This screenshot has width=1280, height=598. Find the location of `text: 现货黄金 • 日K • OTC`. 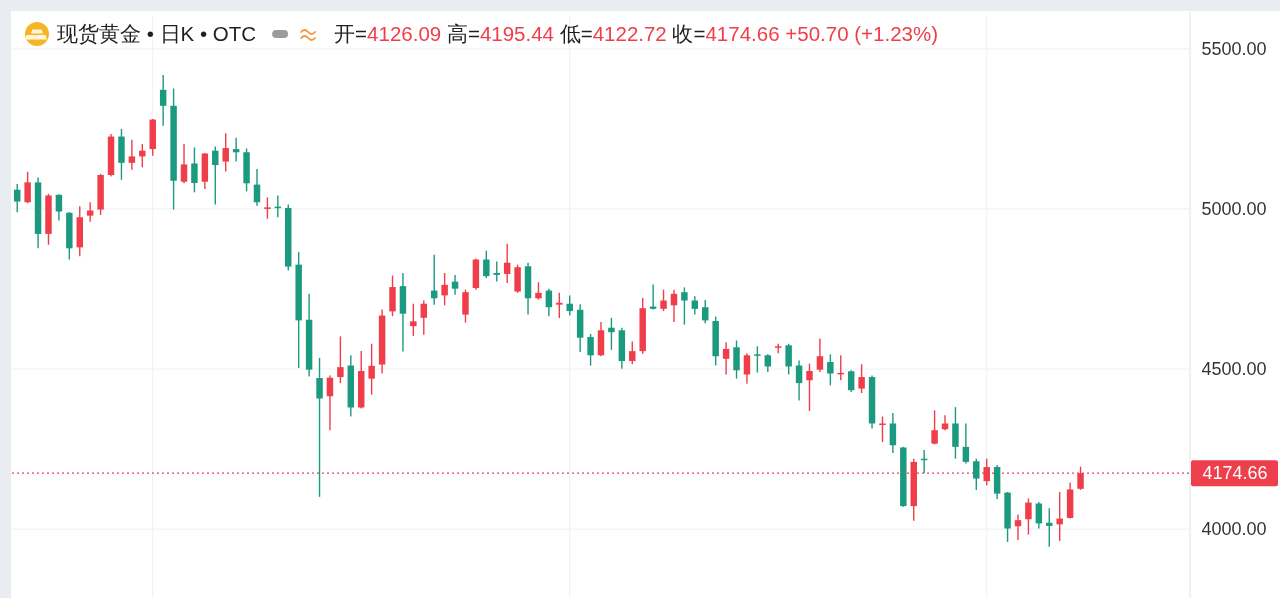

text: 现货黄金 • 日K • OTC is located at coordinates (157, 33).